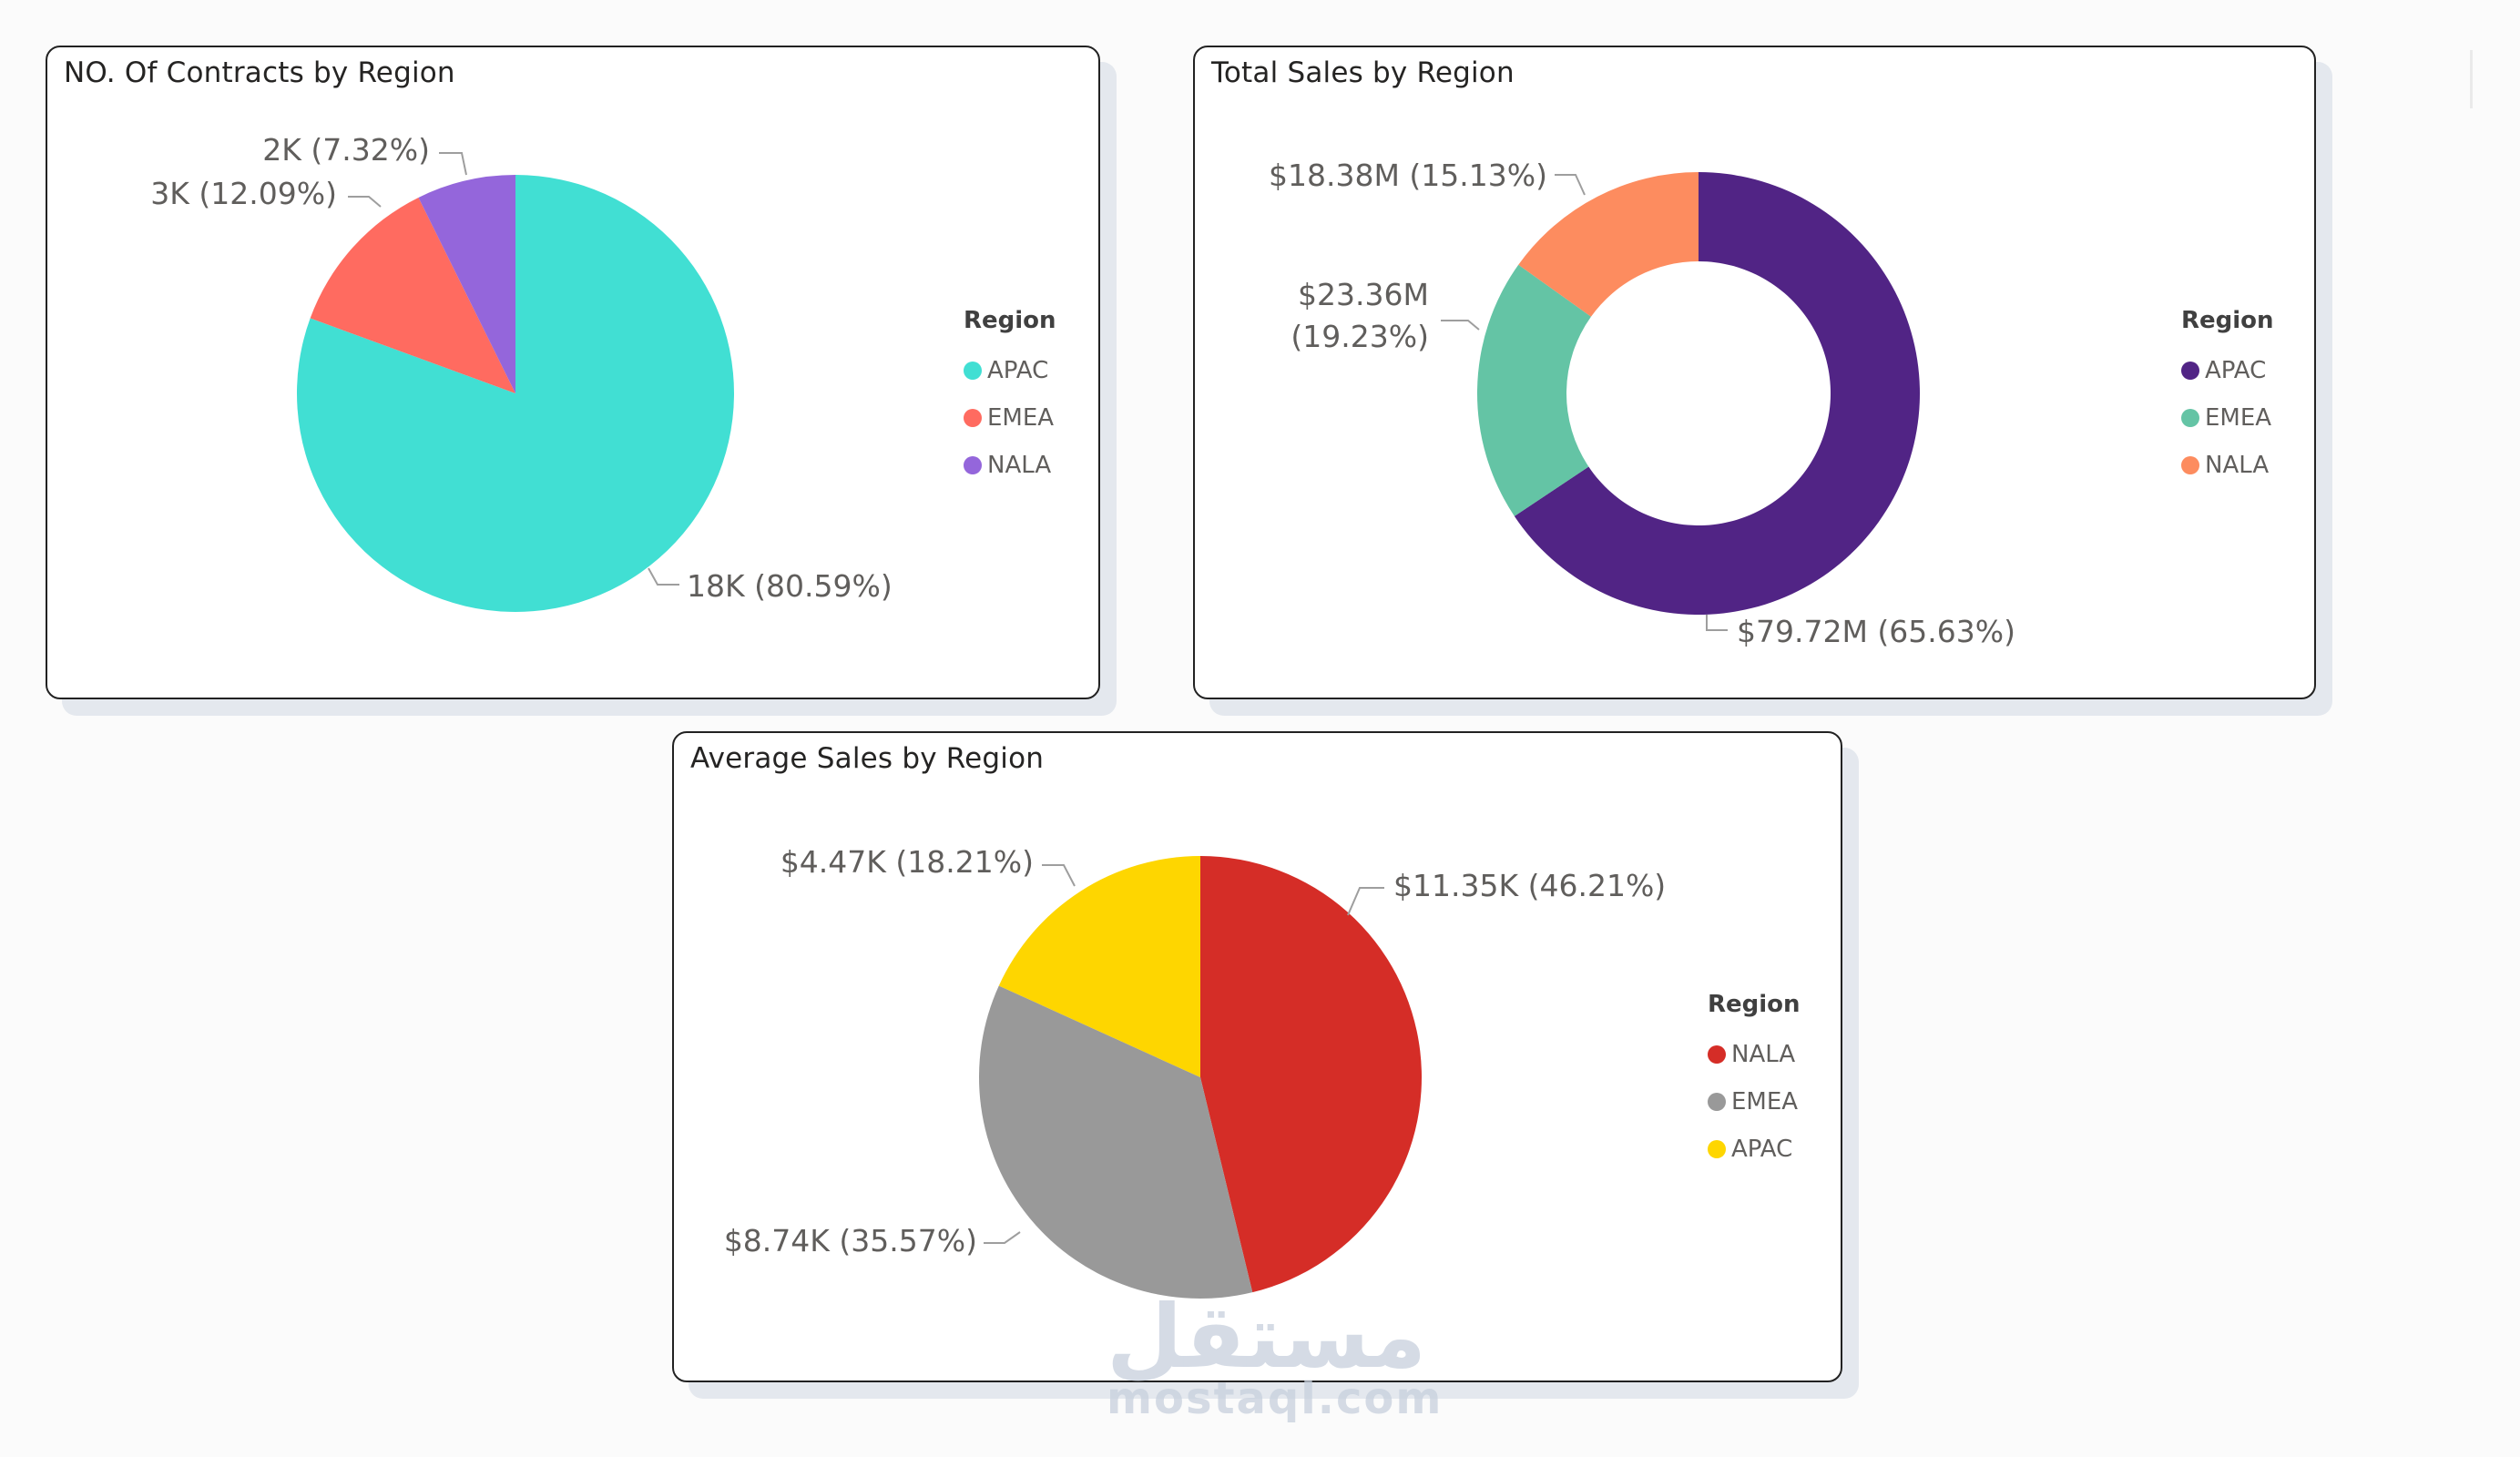 This screenshot has width=2520, height=1457. I want to click on chart-title: Total Sales by Region, so click(1363, 73).